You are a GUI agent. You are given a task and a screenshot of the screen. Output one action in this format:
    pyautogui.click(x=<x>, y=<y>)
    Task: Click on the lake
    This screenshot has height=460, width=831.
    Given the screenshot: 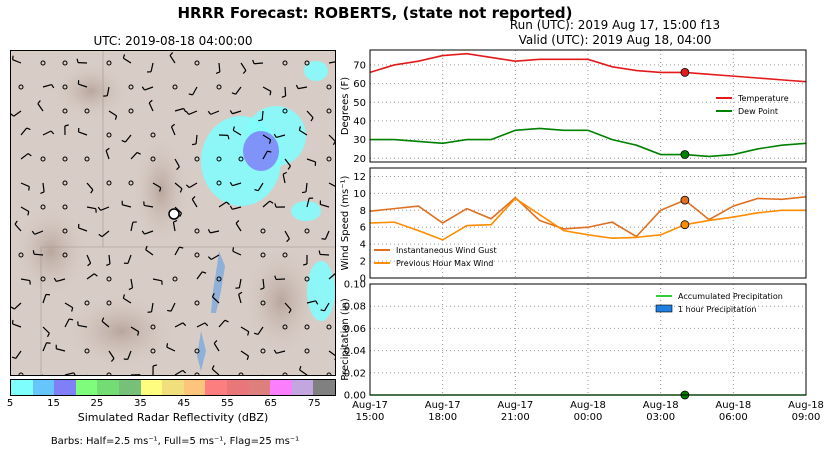 What is the action you would take?
    pyautogui.click(x=201, y=351)
    